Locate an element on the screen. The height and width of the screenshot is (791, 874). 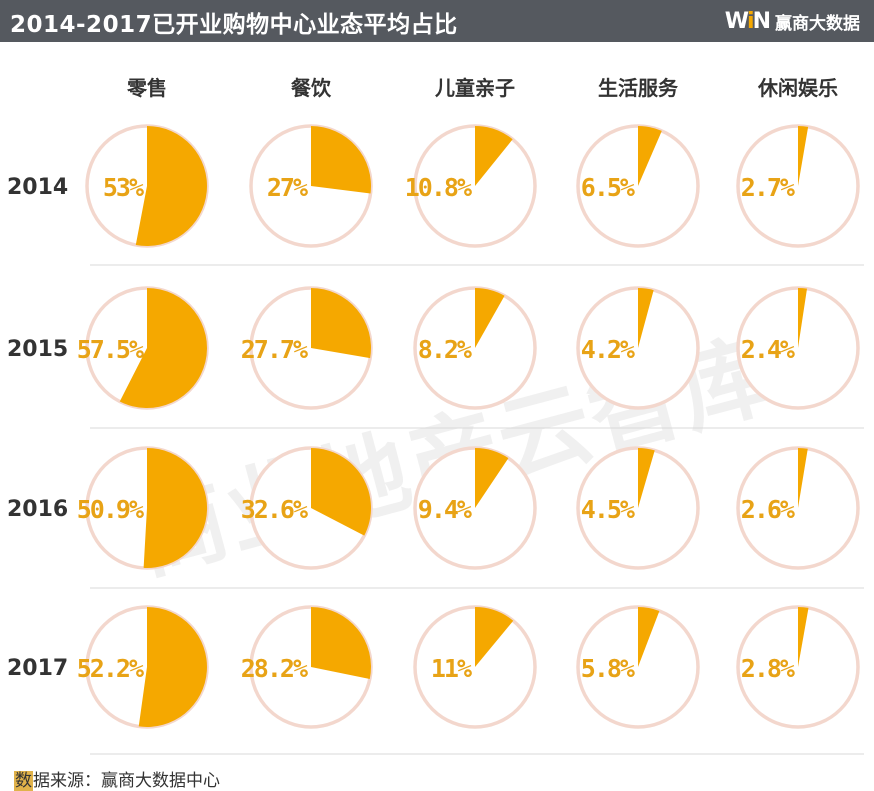
value-label: 32.6% is located at coordinates (274, 509).